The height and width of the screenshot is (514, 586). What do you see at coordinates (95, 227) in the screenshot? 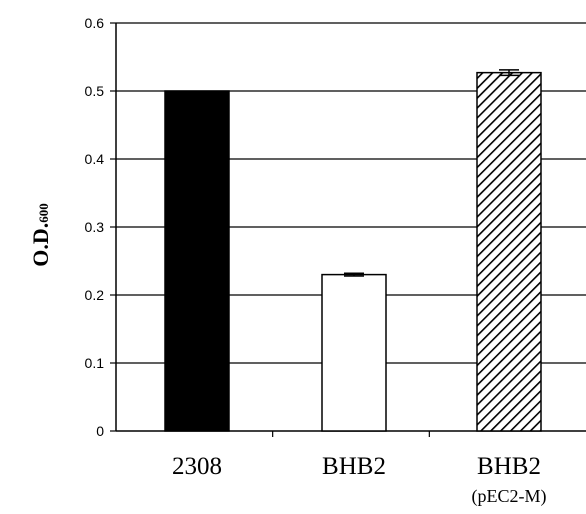
I see `y-tick-label: 0.3` at bounding box center [95, 227].